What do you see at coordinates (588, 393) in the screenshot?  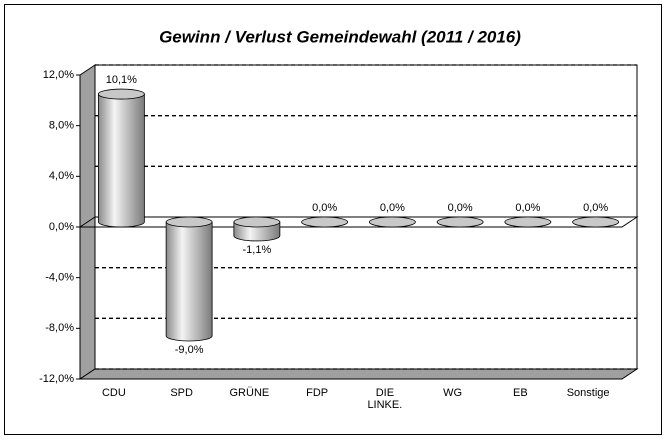 I see `x-tick-label: Sonstige` at bounding box center [588, 393].